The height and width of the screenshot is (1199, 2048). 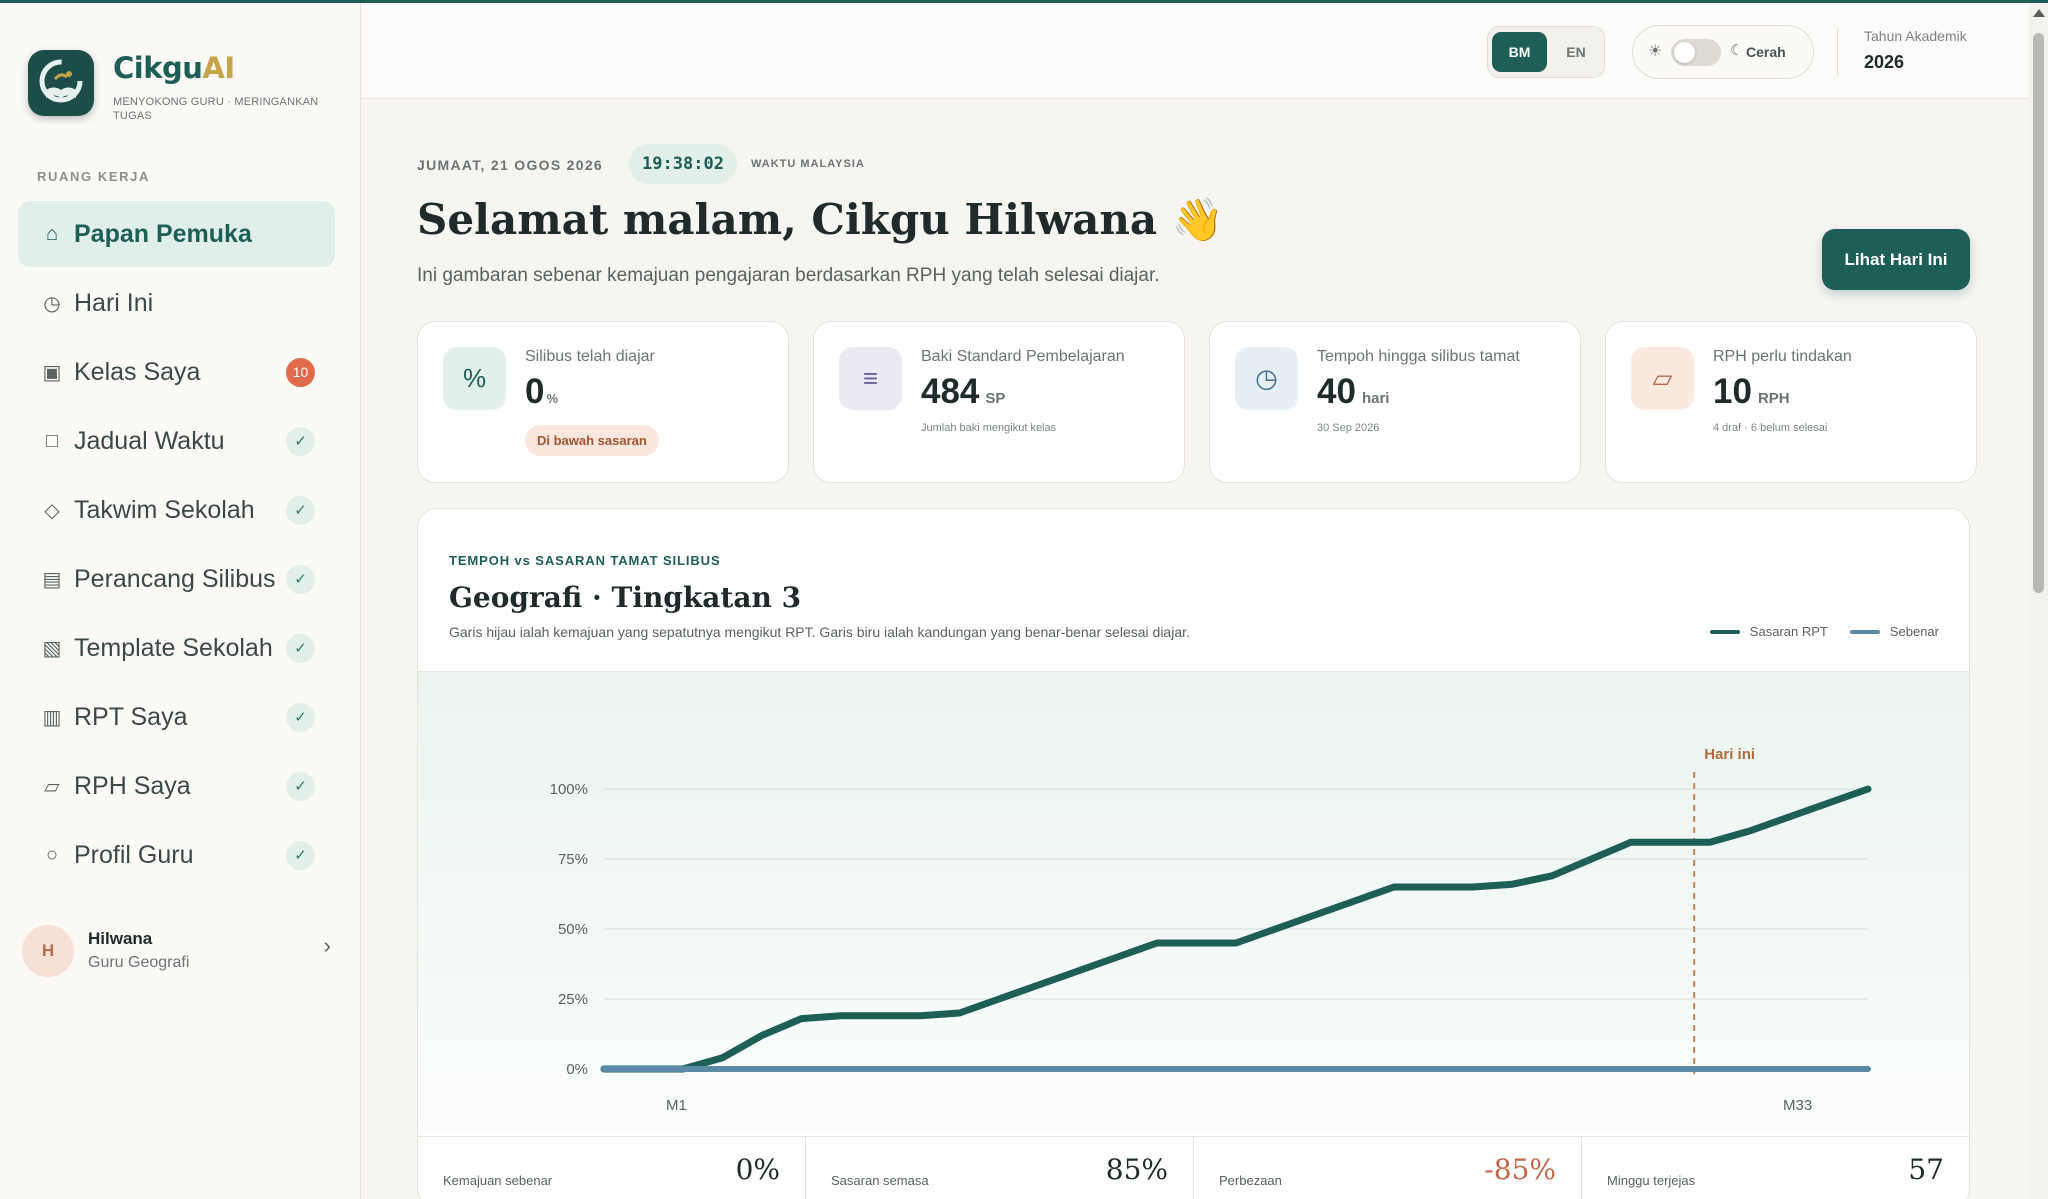 I want to click on sidebar-item-kelas-saya: ▣ Kelas Saya 10, so click(x=176, y=372).